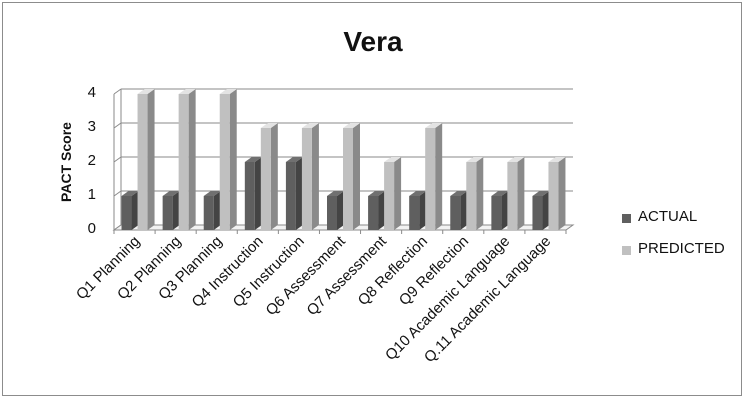 This screenshot has width=746, height=400. Describe the element at coordinates (626, 218) in the screenshot. I see `legend-swatch-actual` at that location.